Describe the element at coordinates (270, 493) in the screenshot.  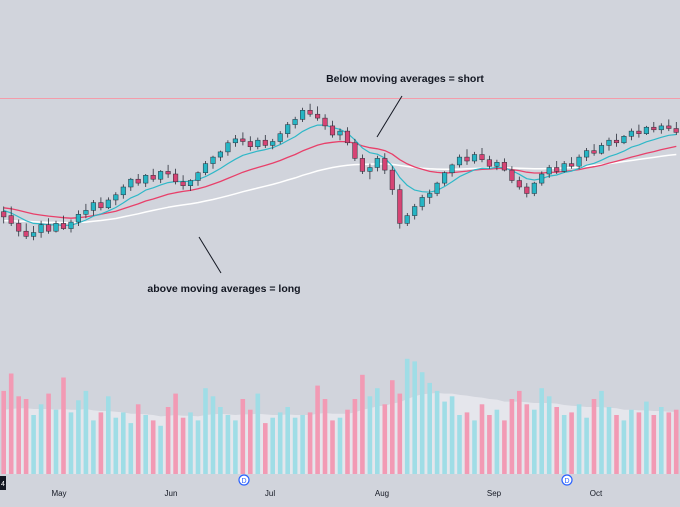
I see `month-label-jul: Jul` at that location.